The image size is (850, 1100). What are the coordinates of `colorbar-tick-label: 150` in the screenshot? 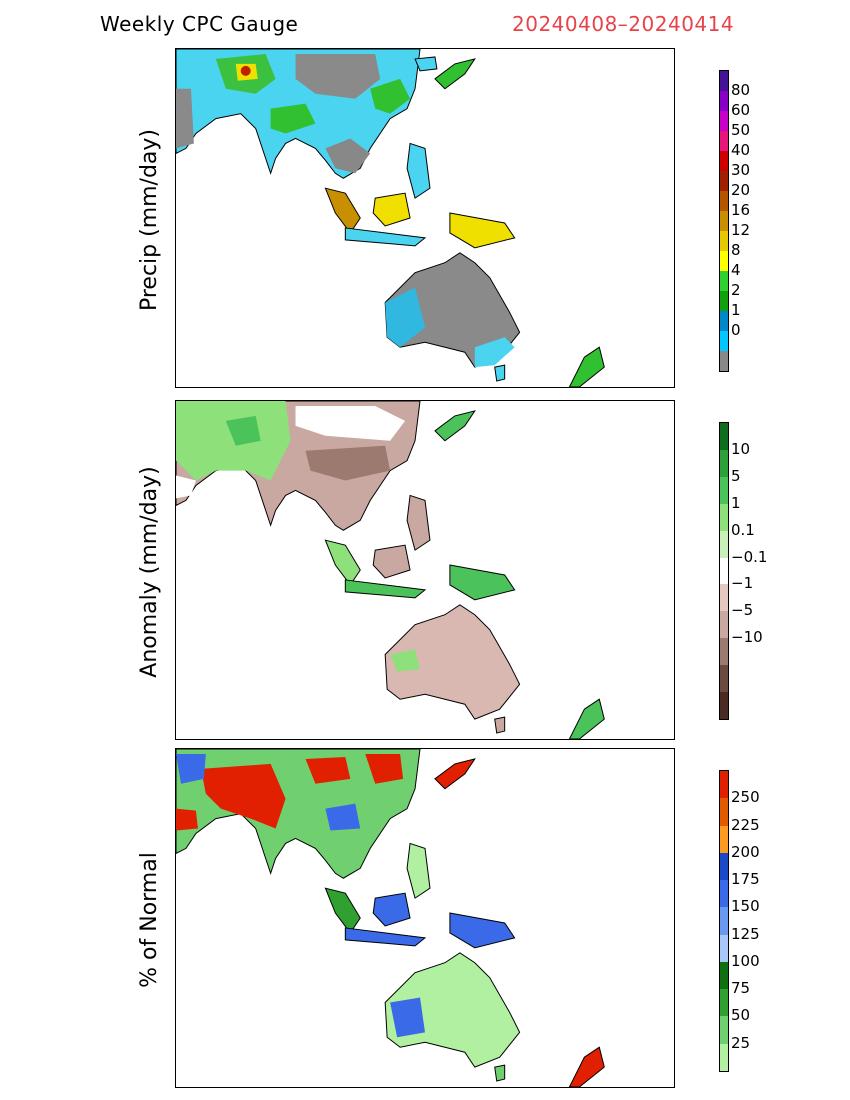 It's located at (745, 906).